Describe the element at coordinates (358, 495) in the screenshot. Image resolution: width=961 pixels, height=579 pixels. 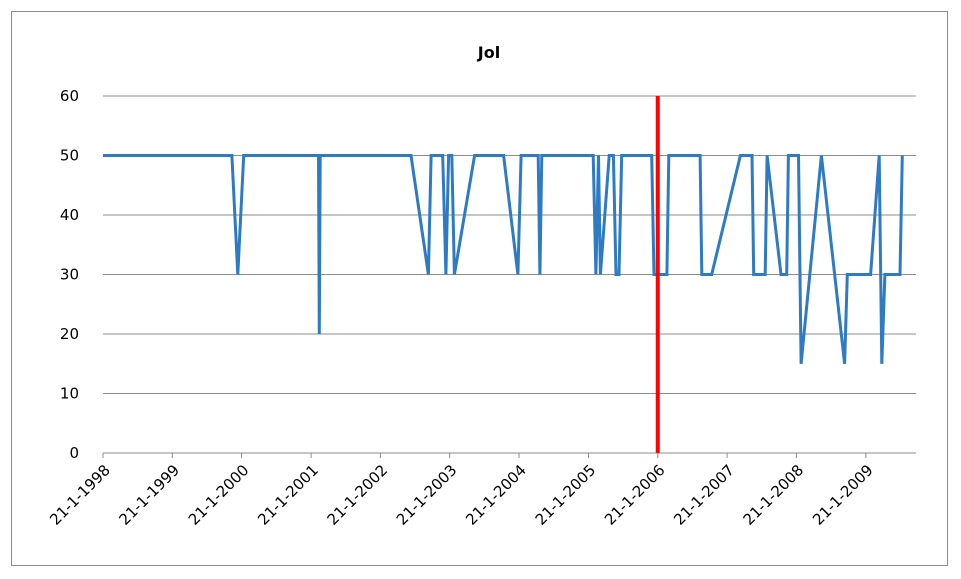
I see `x-tick-label-4: 21-1-2002` at that location.